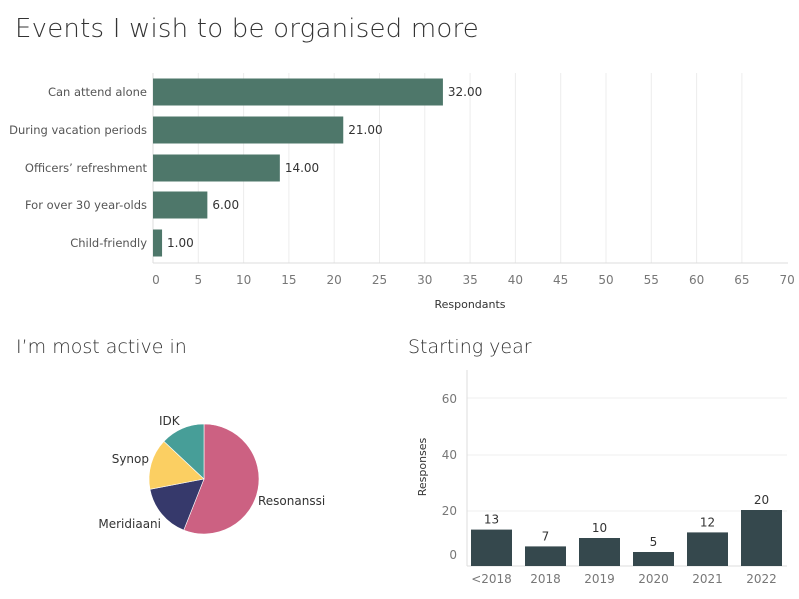 The width and height of the screenshot is (799, 599). I want to click on data-label: 7, so click(546, 536).